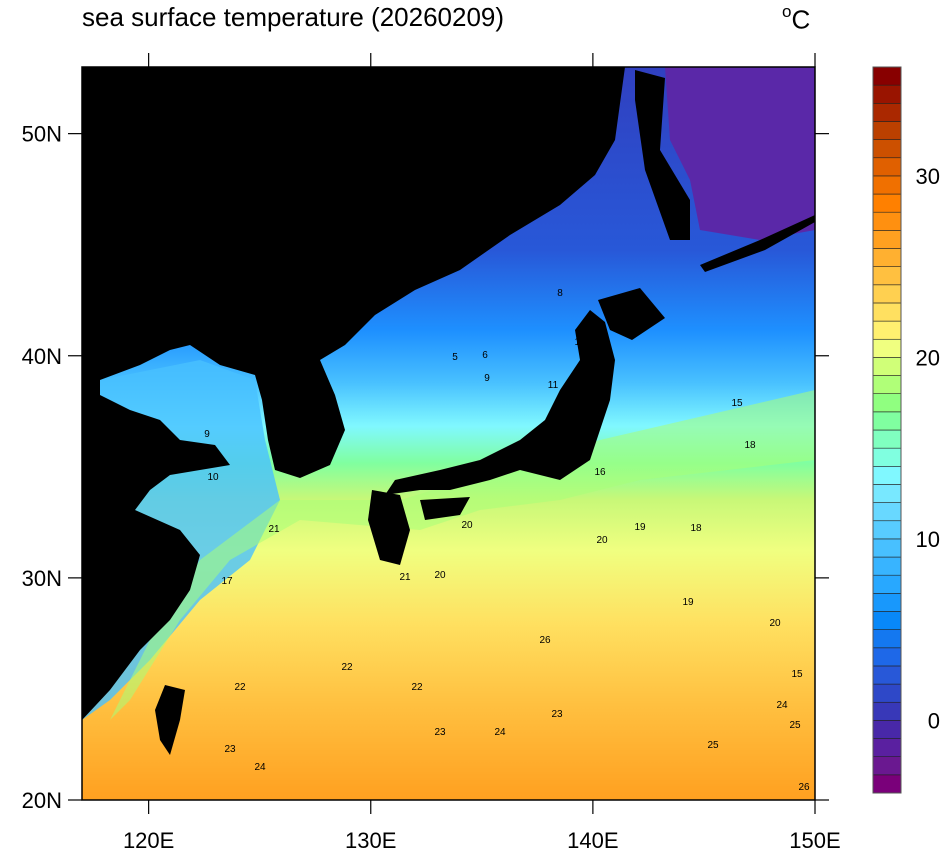  What do you see at coordinates (389, 527) in the screenshot?
I see `kyushu` at bounding box center [389, 527].